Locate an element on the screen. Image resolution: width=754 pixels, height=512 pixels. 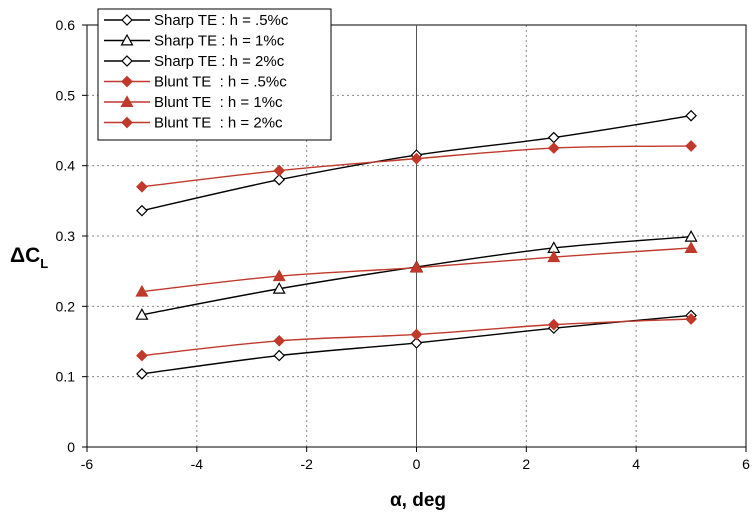
x-tick-label: 6 is located at coordinates (746, 464).